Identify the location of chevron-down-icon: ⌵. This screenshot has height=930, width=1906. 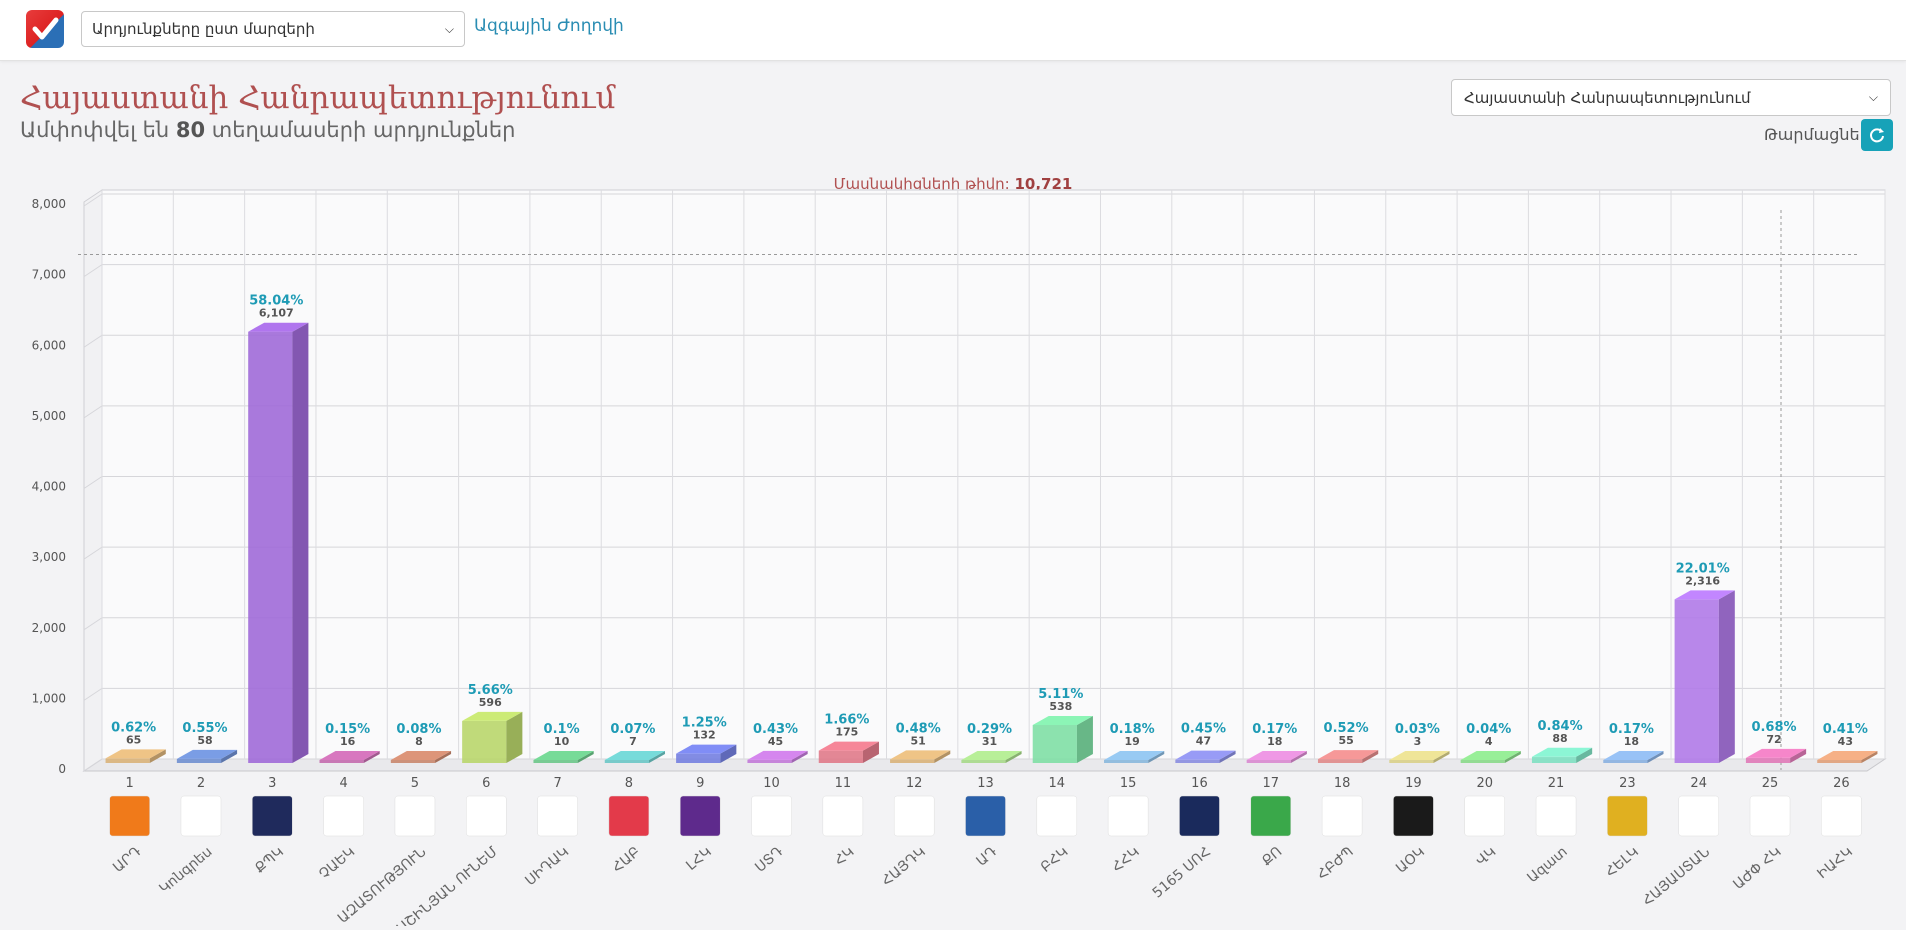
(449, 28).